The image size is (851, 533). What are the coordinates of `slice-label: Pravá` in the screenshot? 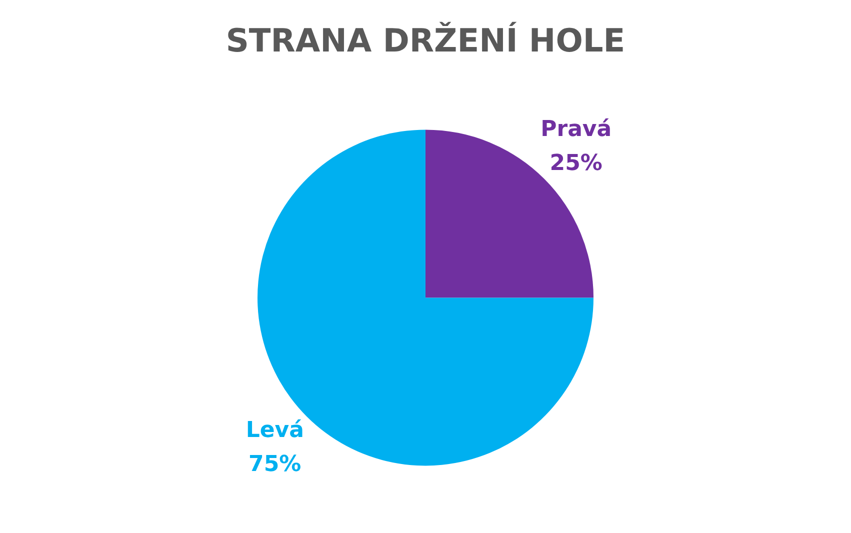 It's located at (576, 129).